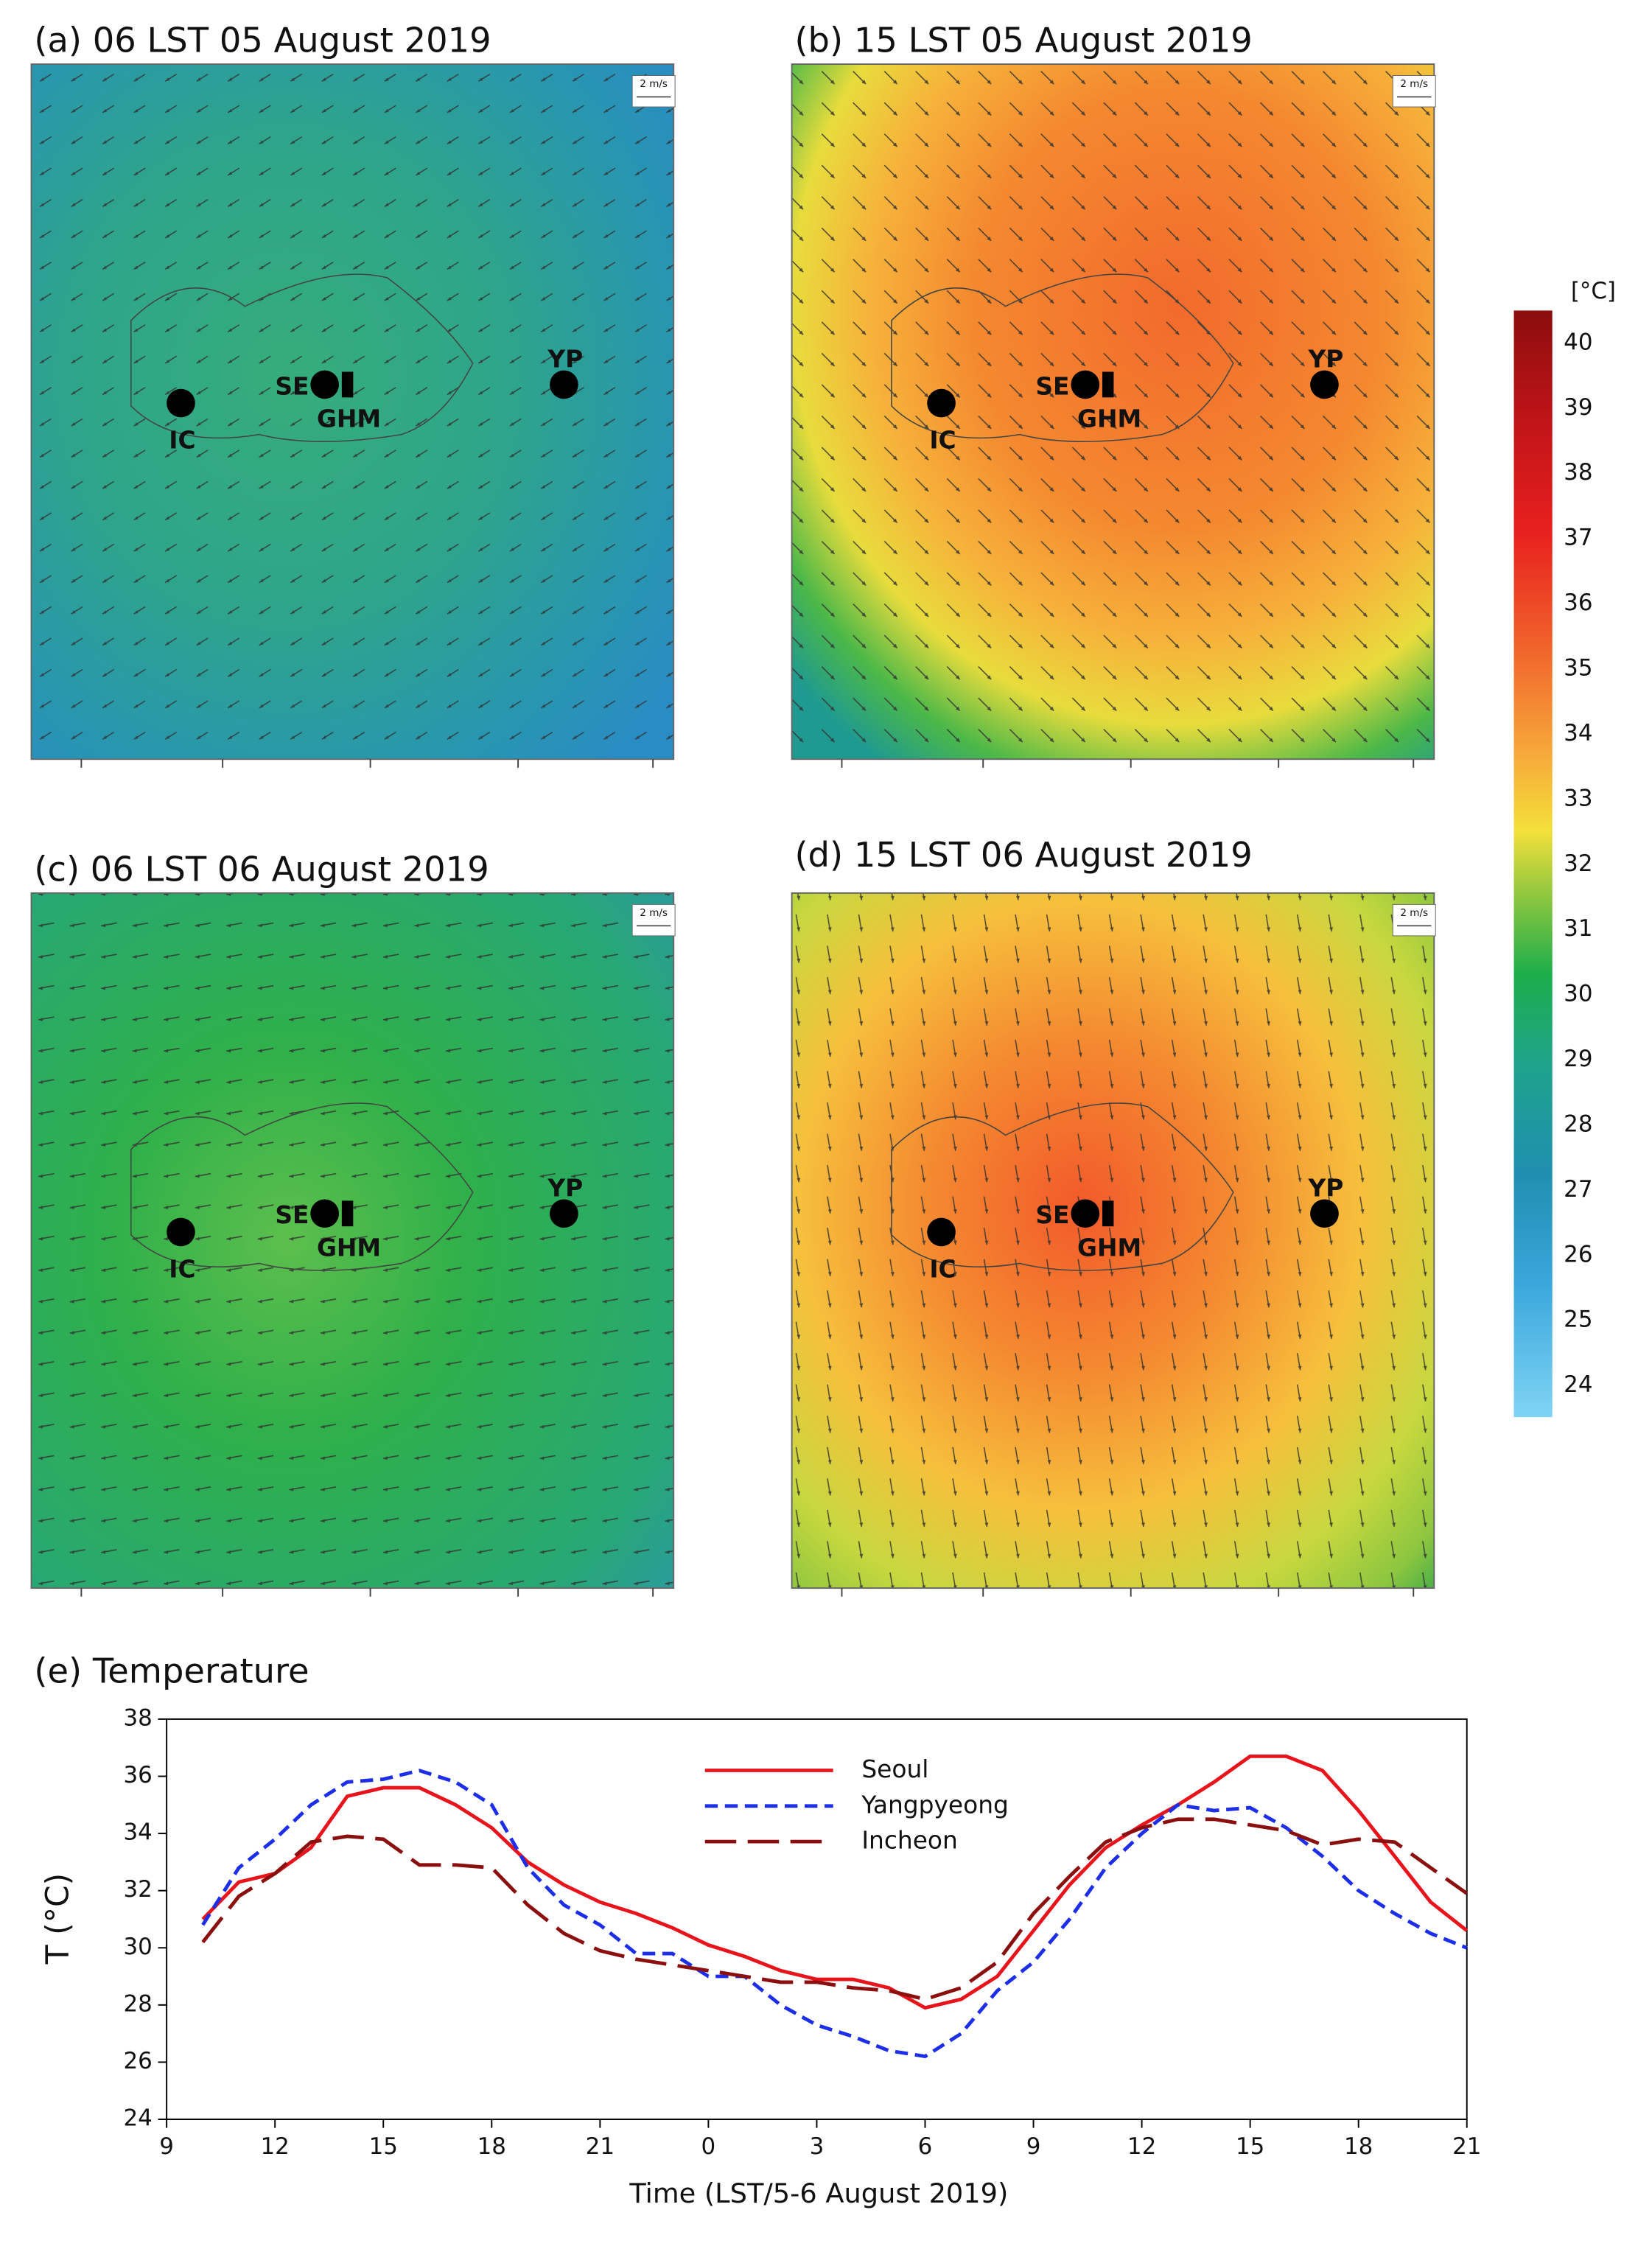 The width and height of the screenshot is (1652, 2249). What do you see at coordinates (926, 2146) in the screenshot?
I see `x-tick-label: 6` at bounding box center [926, 2146].